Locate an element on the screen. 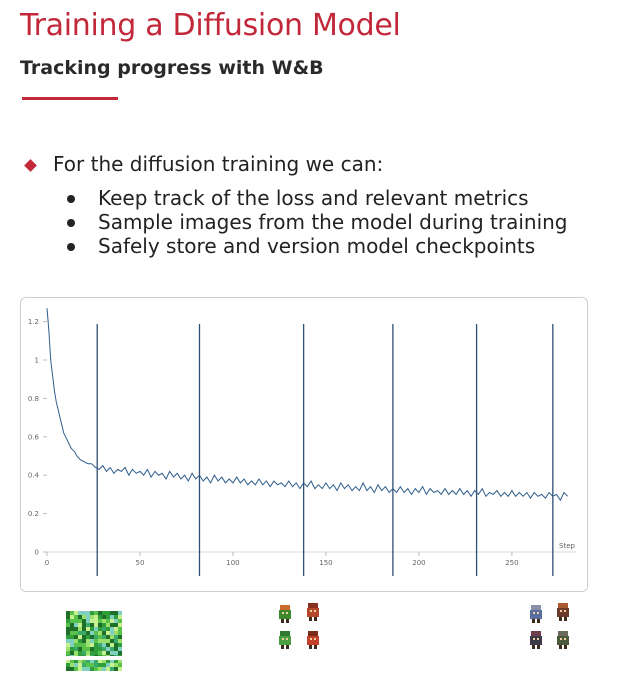  video-progress-bar is located at coordinates (316, 658).